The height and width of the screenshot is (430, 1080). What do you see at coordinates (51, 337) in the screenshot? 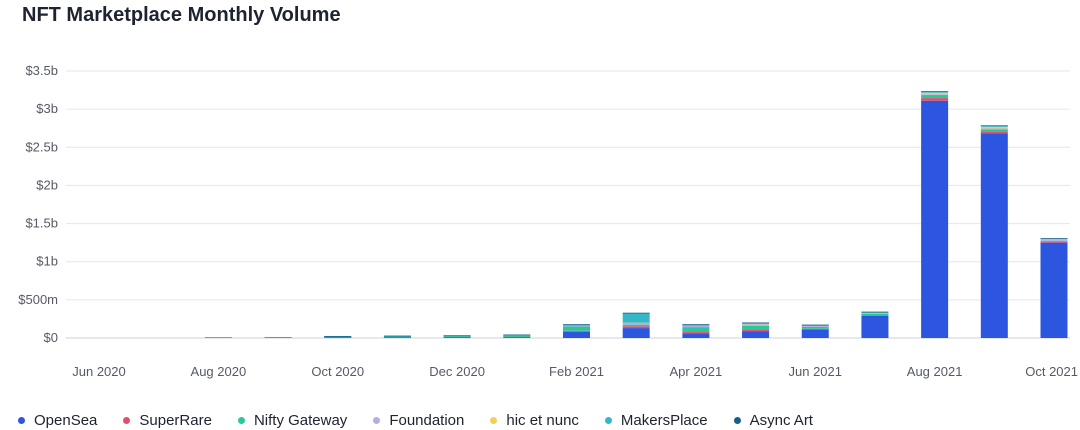
I see `y-tick-label-0: $0` at bounding box center [51, 337].